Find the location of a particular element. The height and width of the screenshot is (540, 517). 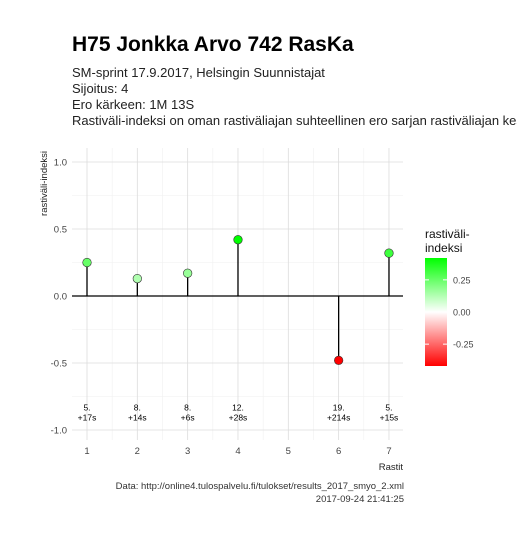

x-tick-label: 6 is located at coordinates (338, 451).